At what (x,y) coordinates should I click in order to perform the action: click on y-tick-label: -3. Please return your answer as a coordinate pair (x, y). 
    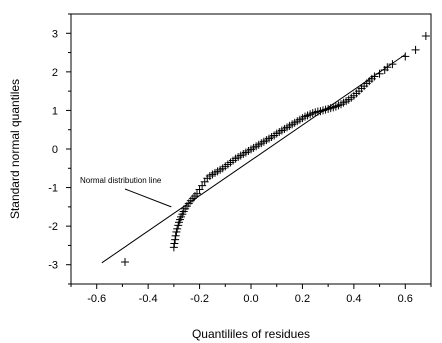
    Looking at the image, I should click on (53, 266).